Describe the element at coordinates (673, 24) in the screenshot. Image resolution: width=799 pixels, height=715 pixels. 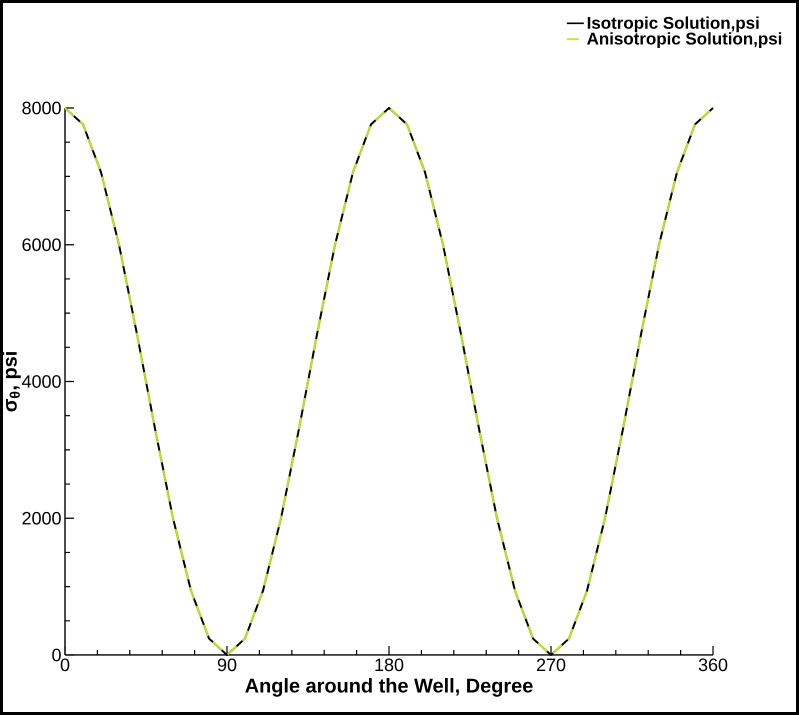
I see `legend-label: Isotropic Solution,psi` at that location.